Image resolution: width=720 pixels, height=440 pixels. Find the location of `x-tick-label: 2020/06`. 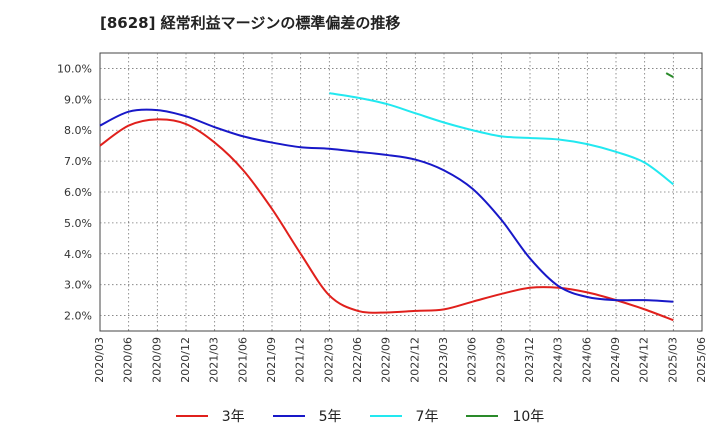

x-tick-label: 2020/06 is located at coordinates (128, 360).